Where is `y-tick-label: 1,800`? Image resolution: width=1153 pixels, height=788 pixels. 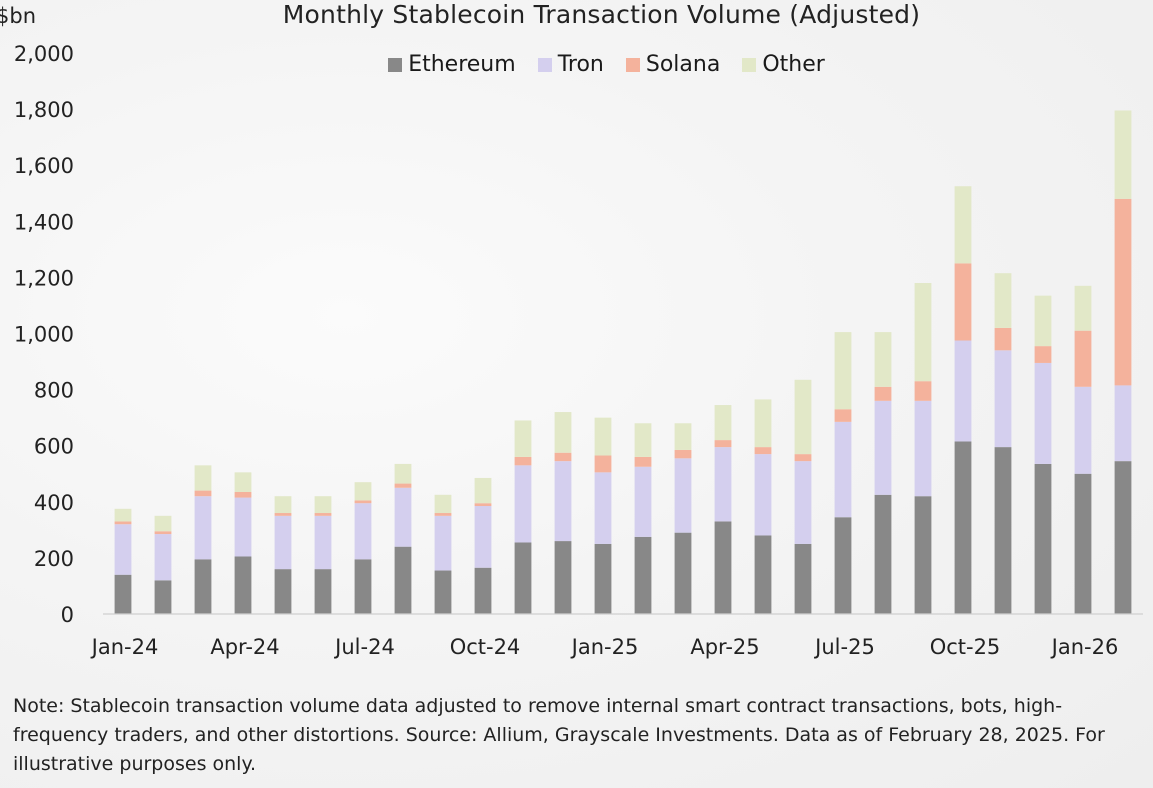
y-tick-label: 1,800 is located at coordinates (44, 110).